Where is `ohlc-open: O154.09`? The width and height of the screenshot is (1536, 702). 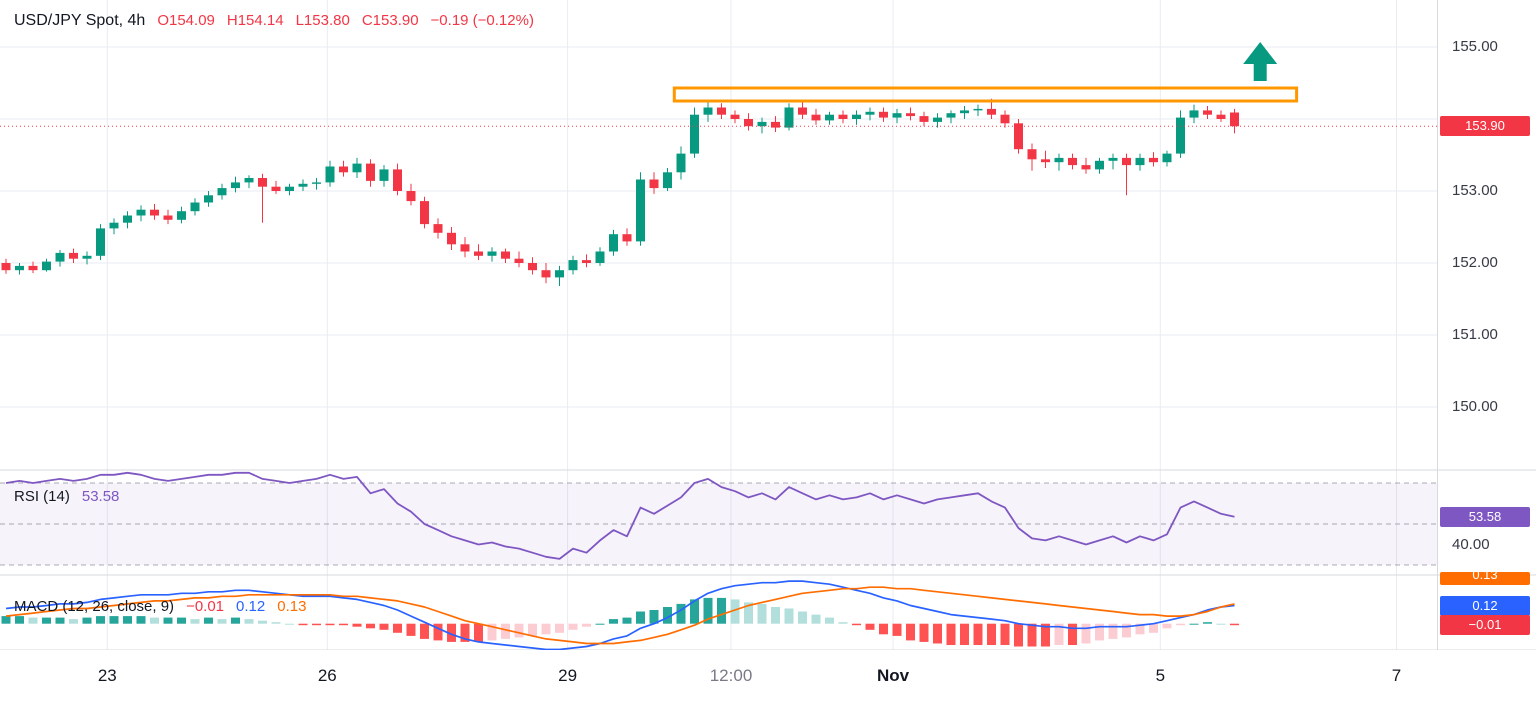 ohlc-open: O154.09 is located at coordinates (186, 20).